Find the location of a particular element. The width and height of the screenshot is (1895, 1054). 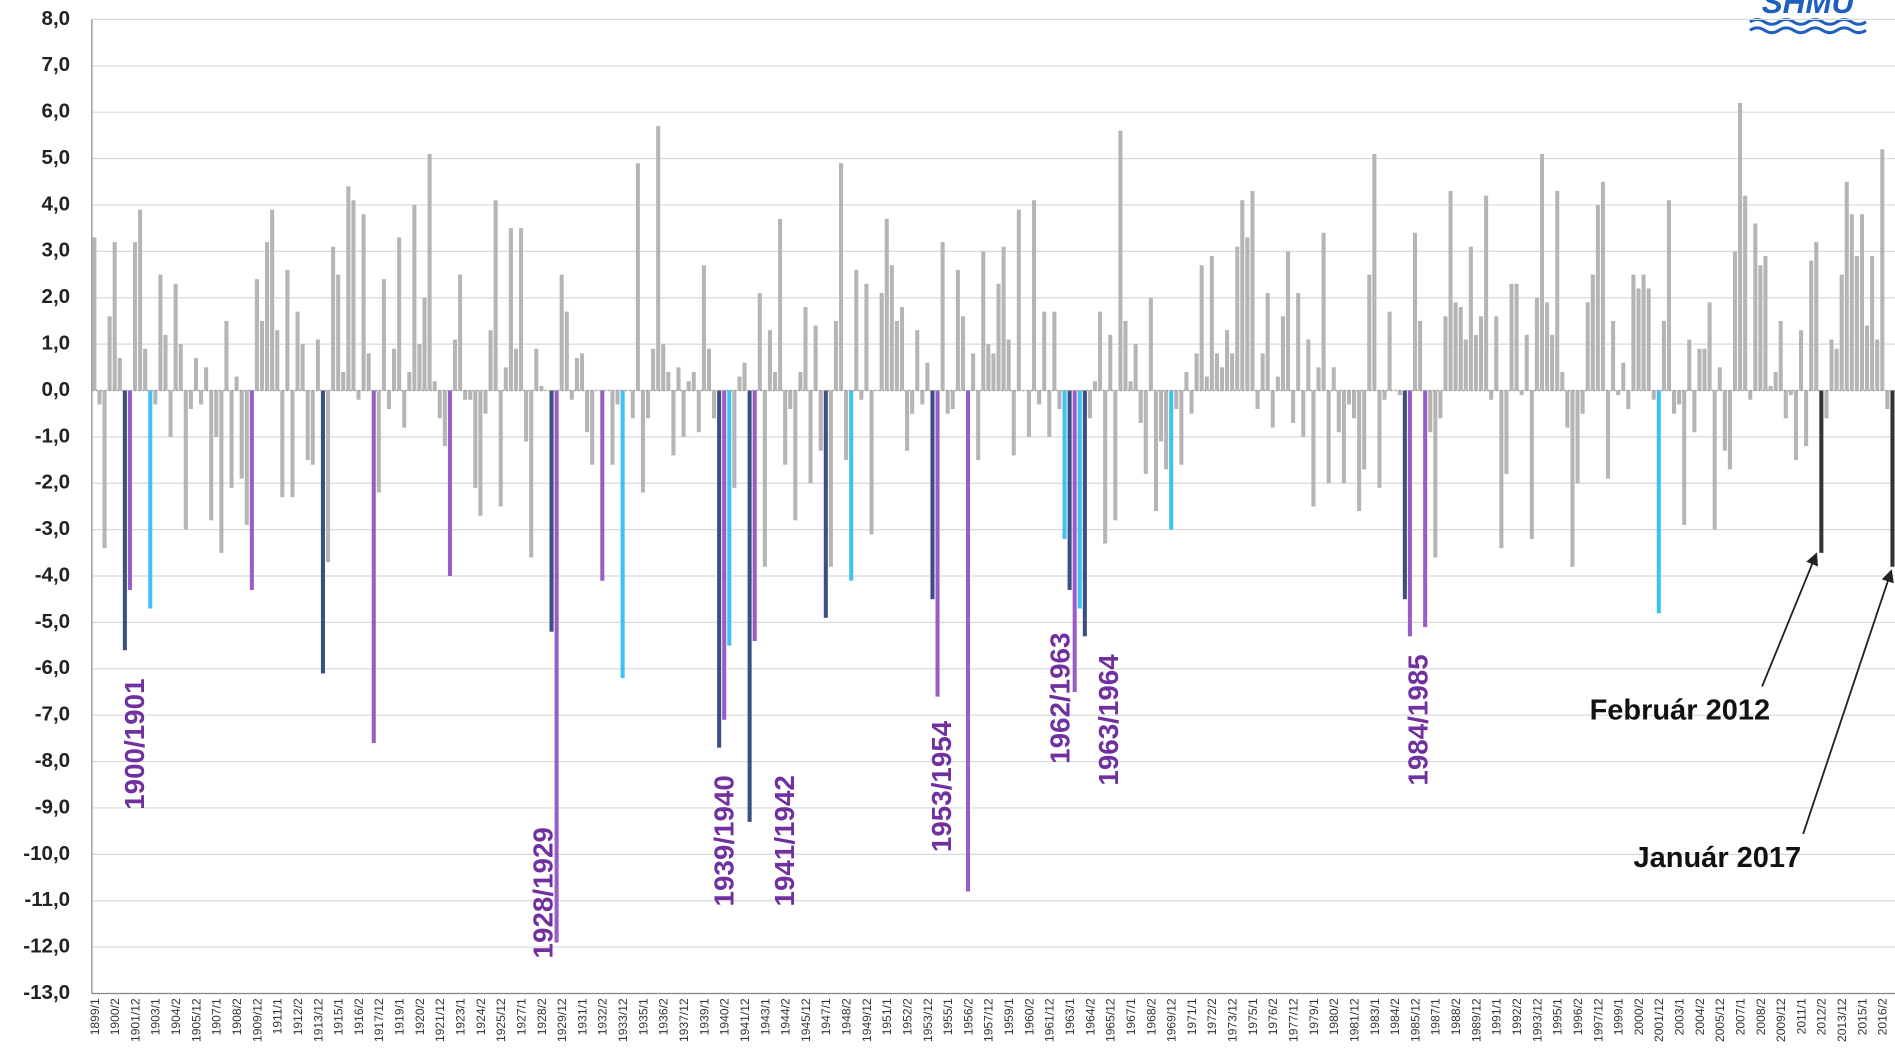

x-tick-label: 1924/2 is located at coordinates (481, 1016).